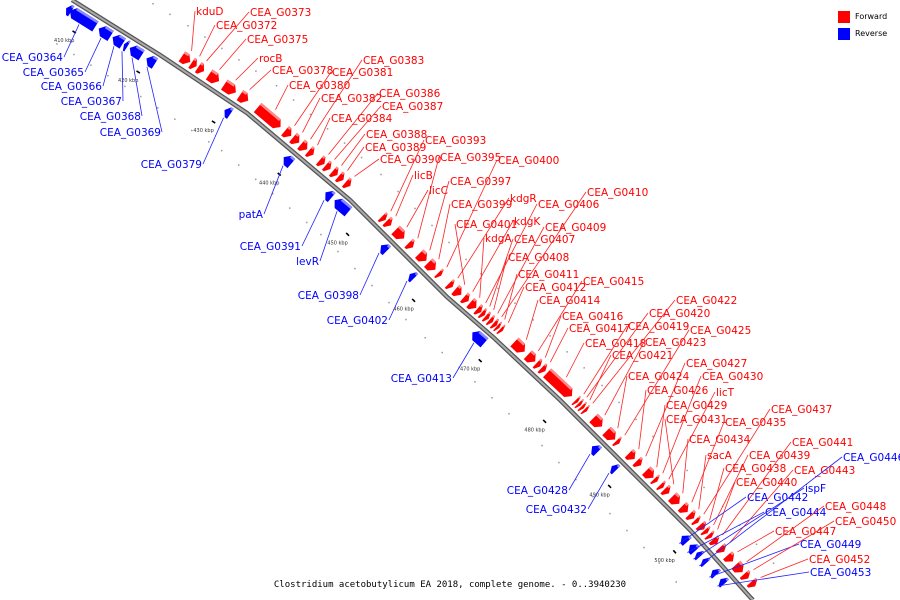  I want to click on gene-label: CEA_G0399, so click(481, 205).